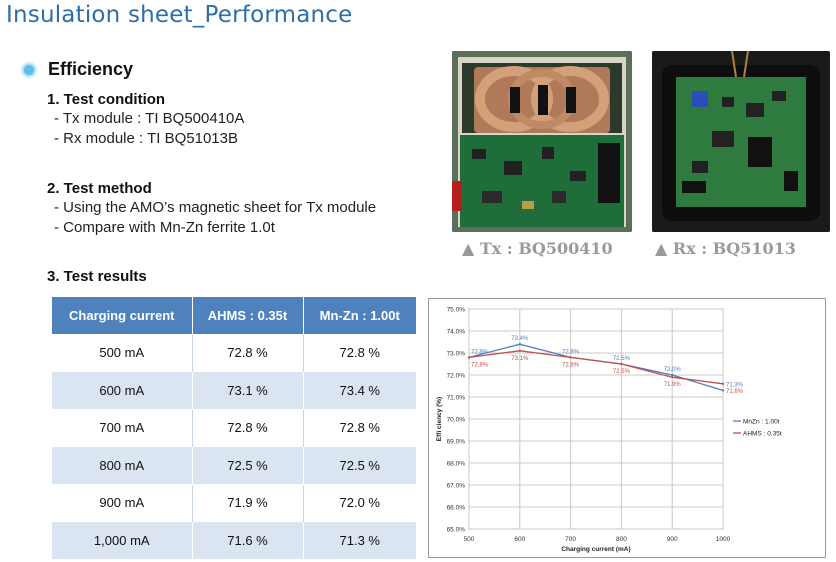 This screenshot has width=836, height=562. Describe the element at coordinates (456, 354) in the screenshot. I see `y-tick-label: 73.0%` at that location.